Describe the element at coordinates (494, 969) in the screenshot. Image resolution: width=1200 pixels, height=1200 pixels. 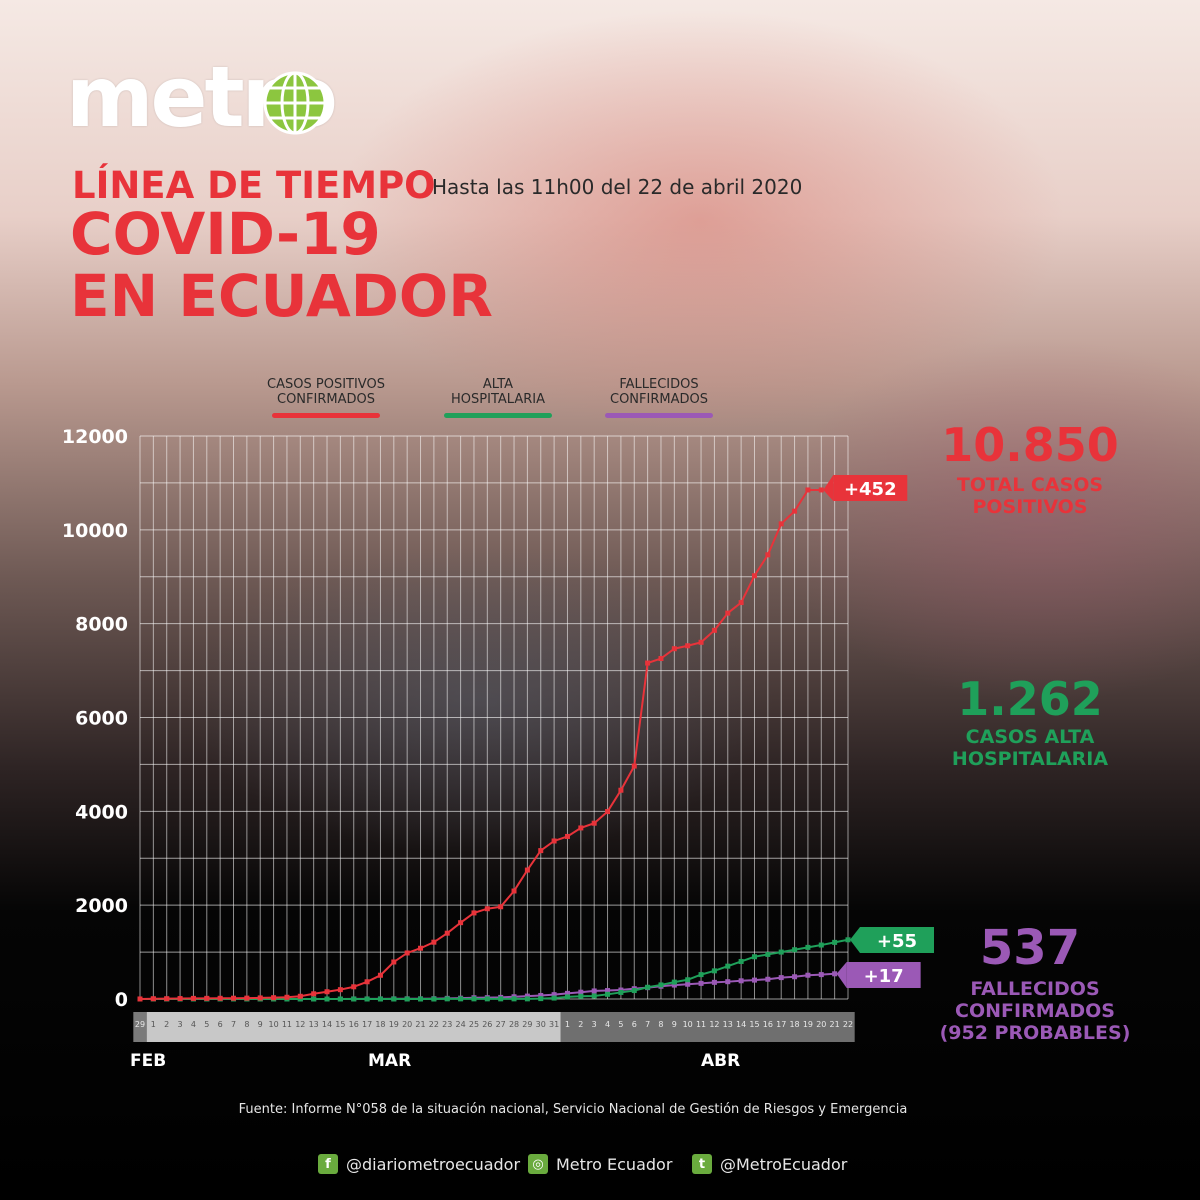
I see `series-line` at that location.